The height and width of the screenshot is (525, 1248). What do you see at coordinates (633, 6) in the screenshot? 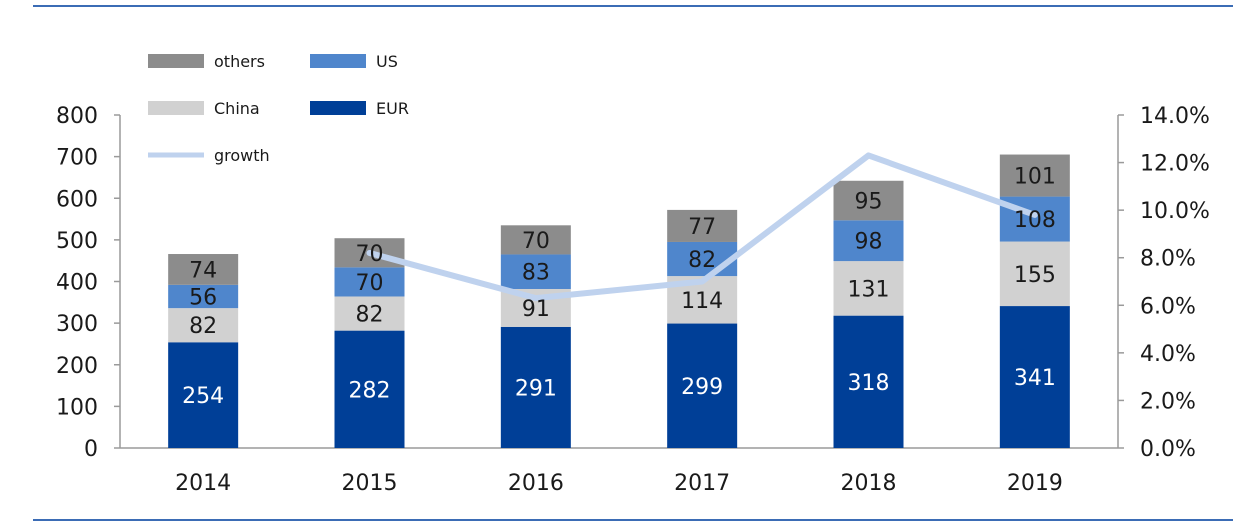
I see `top-rule` at bounding box center [633, 6].